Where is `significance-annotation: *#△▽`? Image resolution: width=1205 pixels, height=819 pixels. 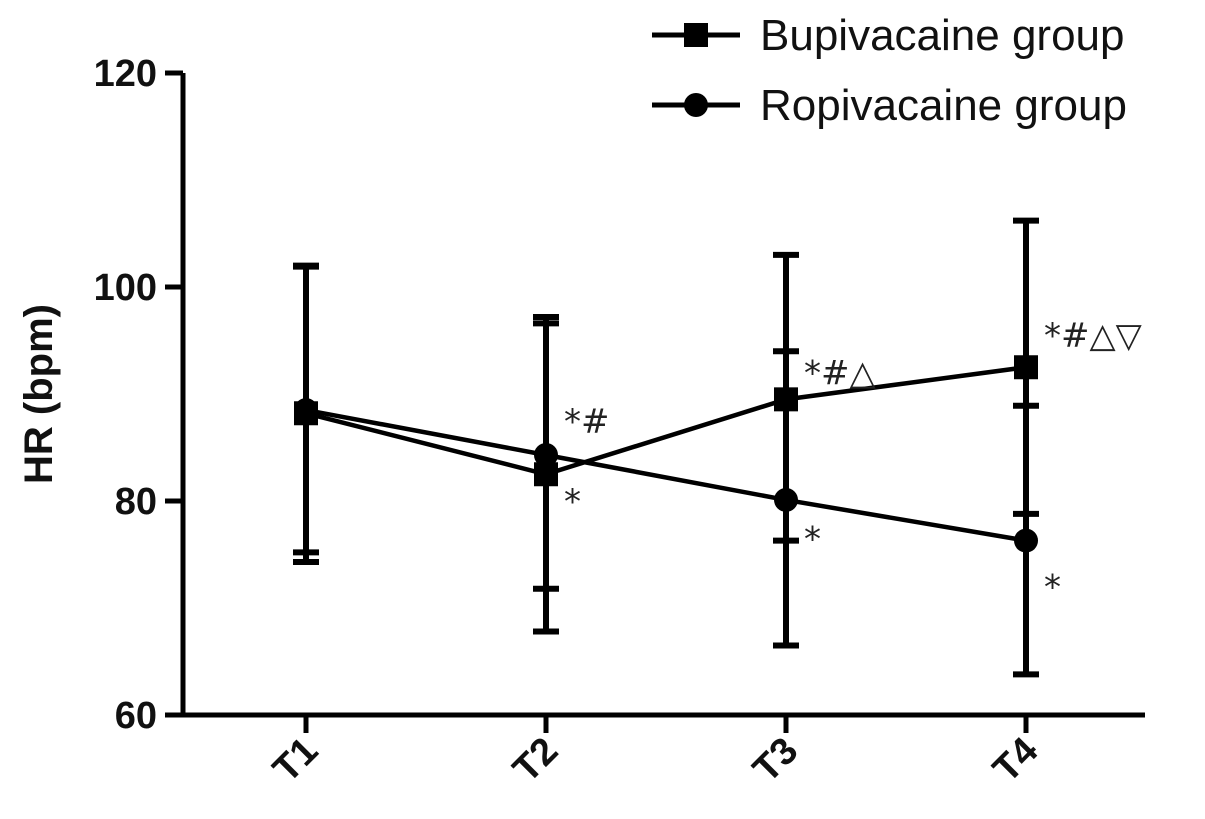 significance-annotation: *#△▽ is located at coordinates (1093, 336).